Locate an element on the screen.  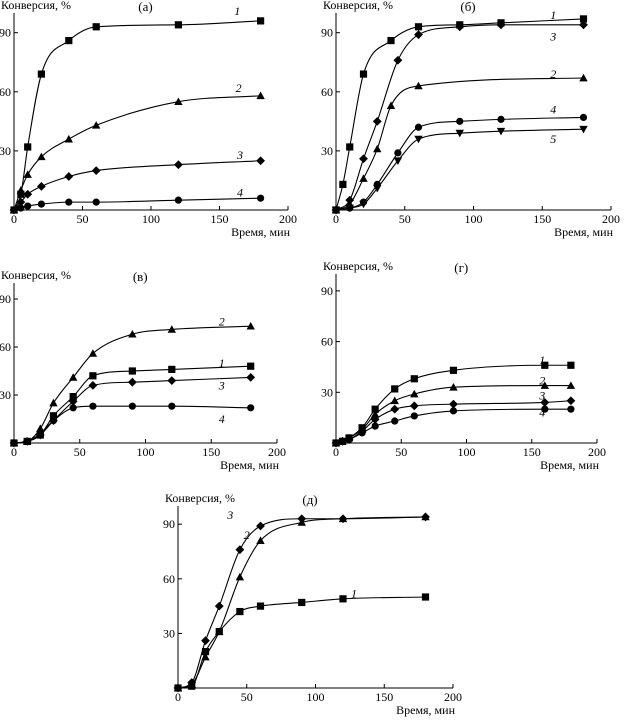
series-4: 4 is located at coordinates (137, 199).